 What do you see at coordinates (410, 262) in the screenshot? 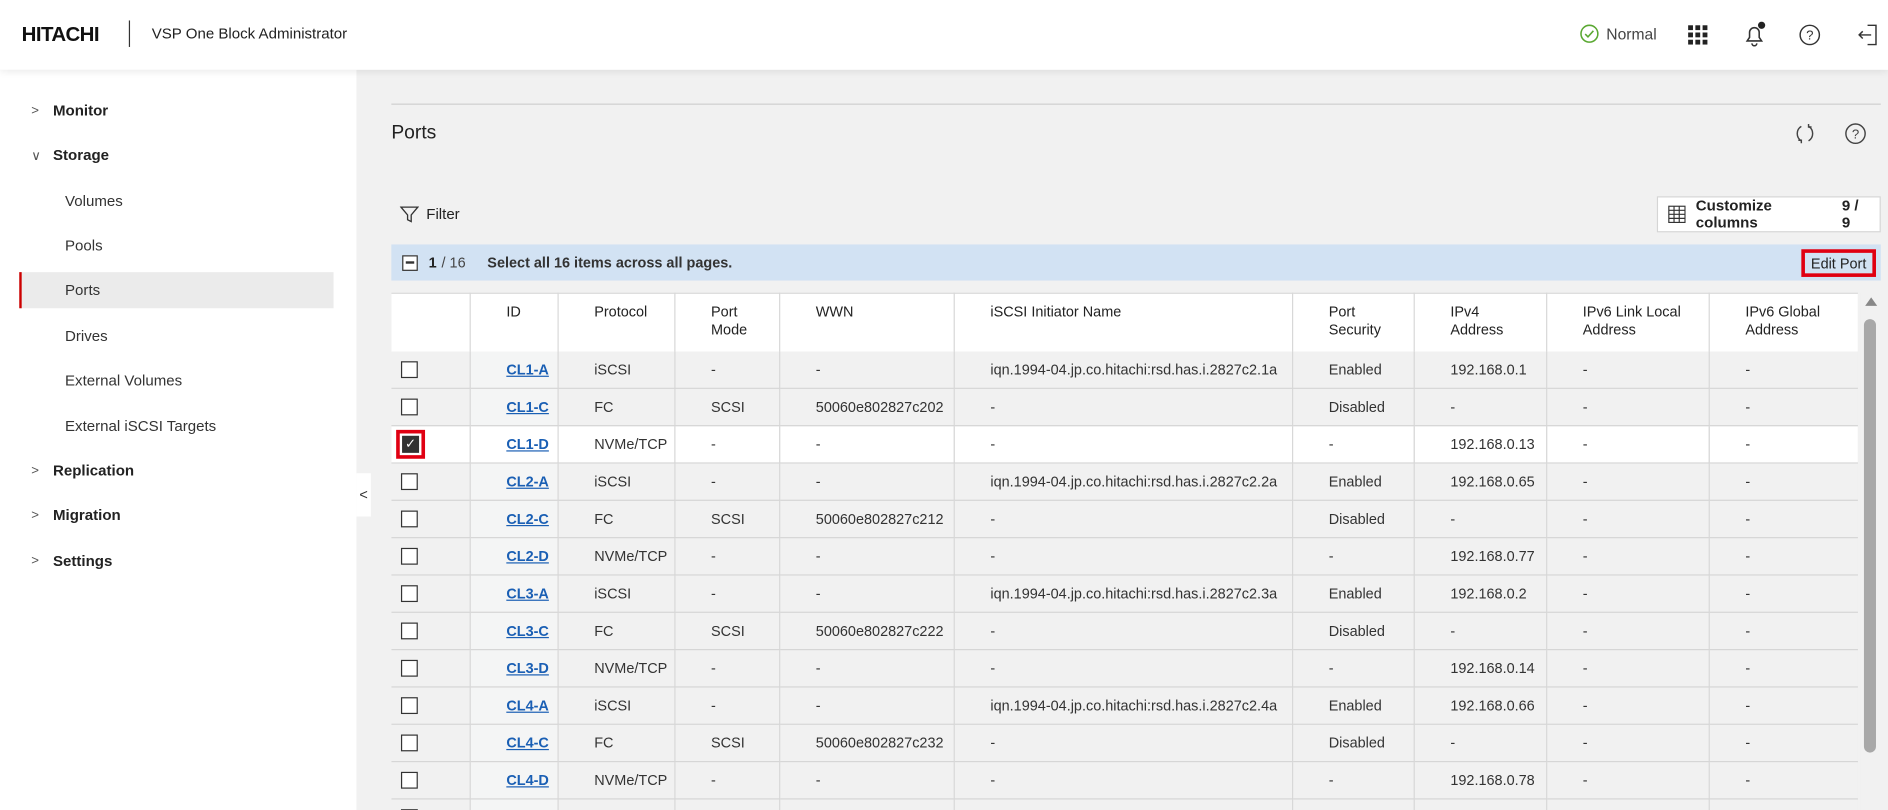
I see `deselect-all-checkbox` at bounding box center [410, 262].